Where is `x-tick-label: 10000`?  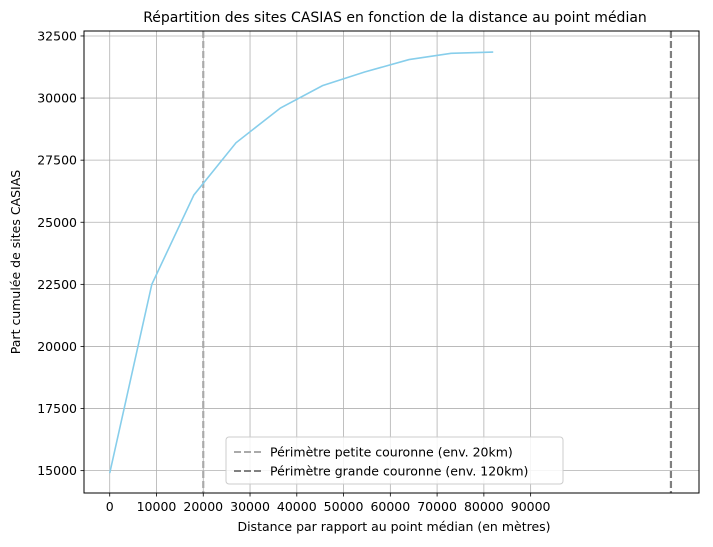 x-tick-label: 10000 is located at coordinates (157, 506).